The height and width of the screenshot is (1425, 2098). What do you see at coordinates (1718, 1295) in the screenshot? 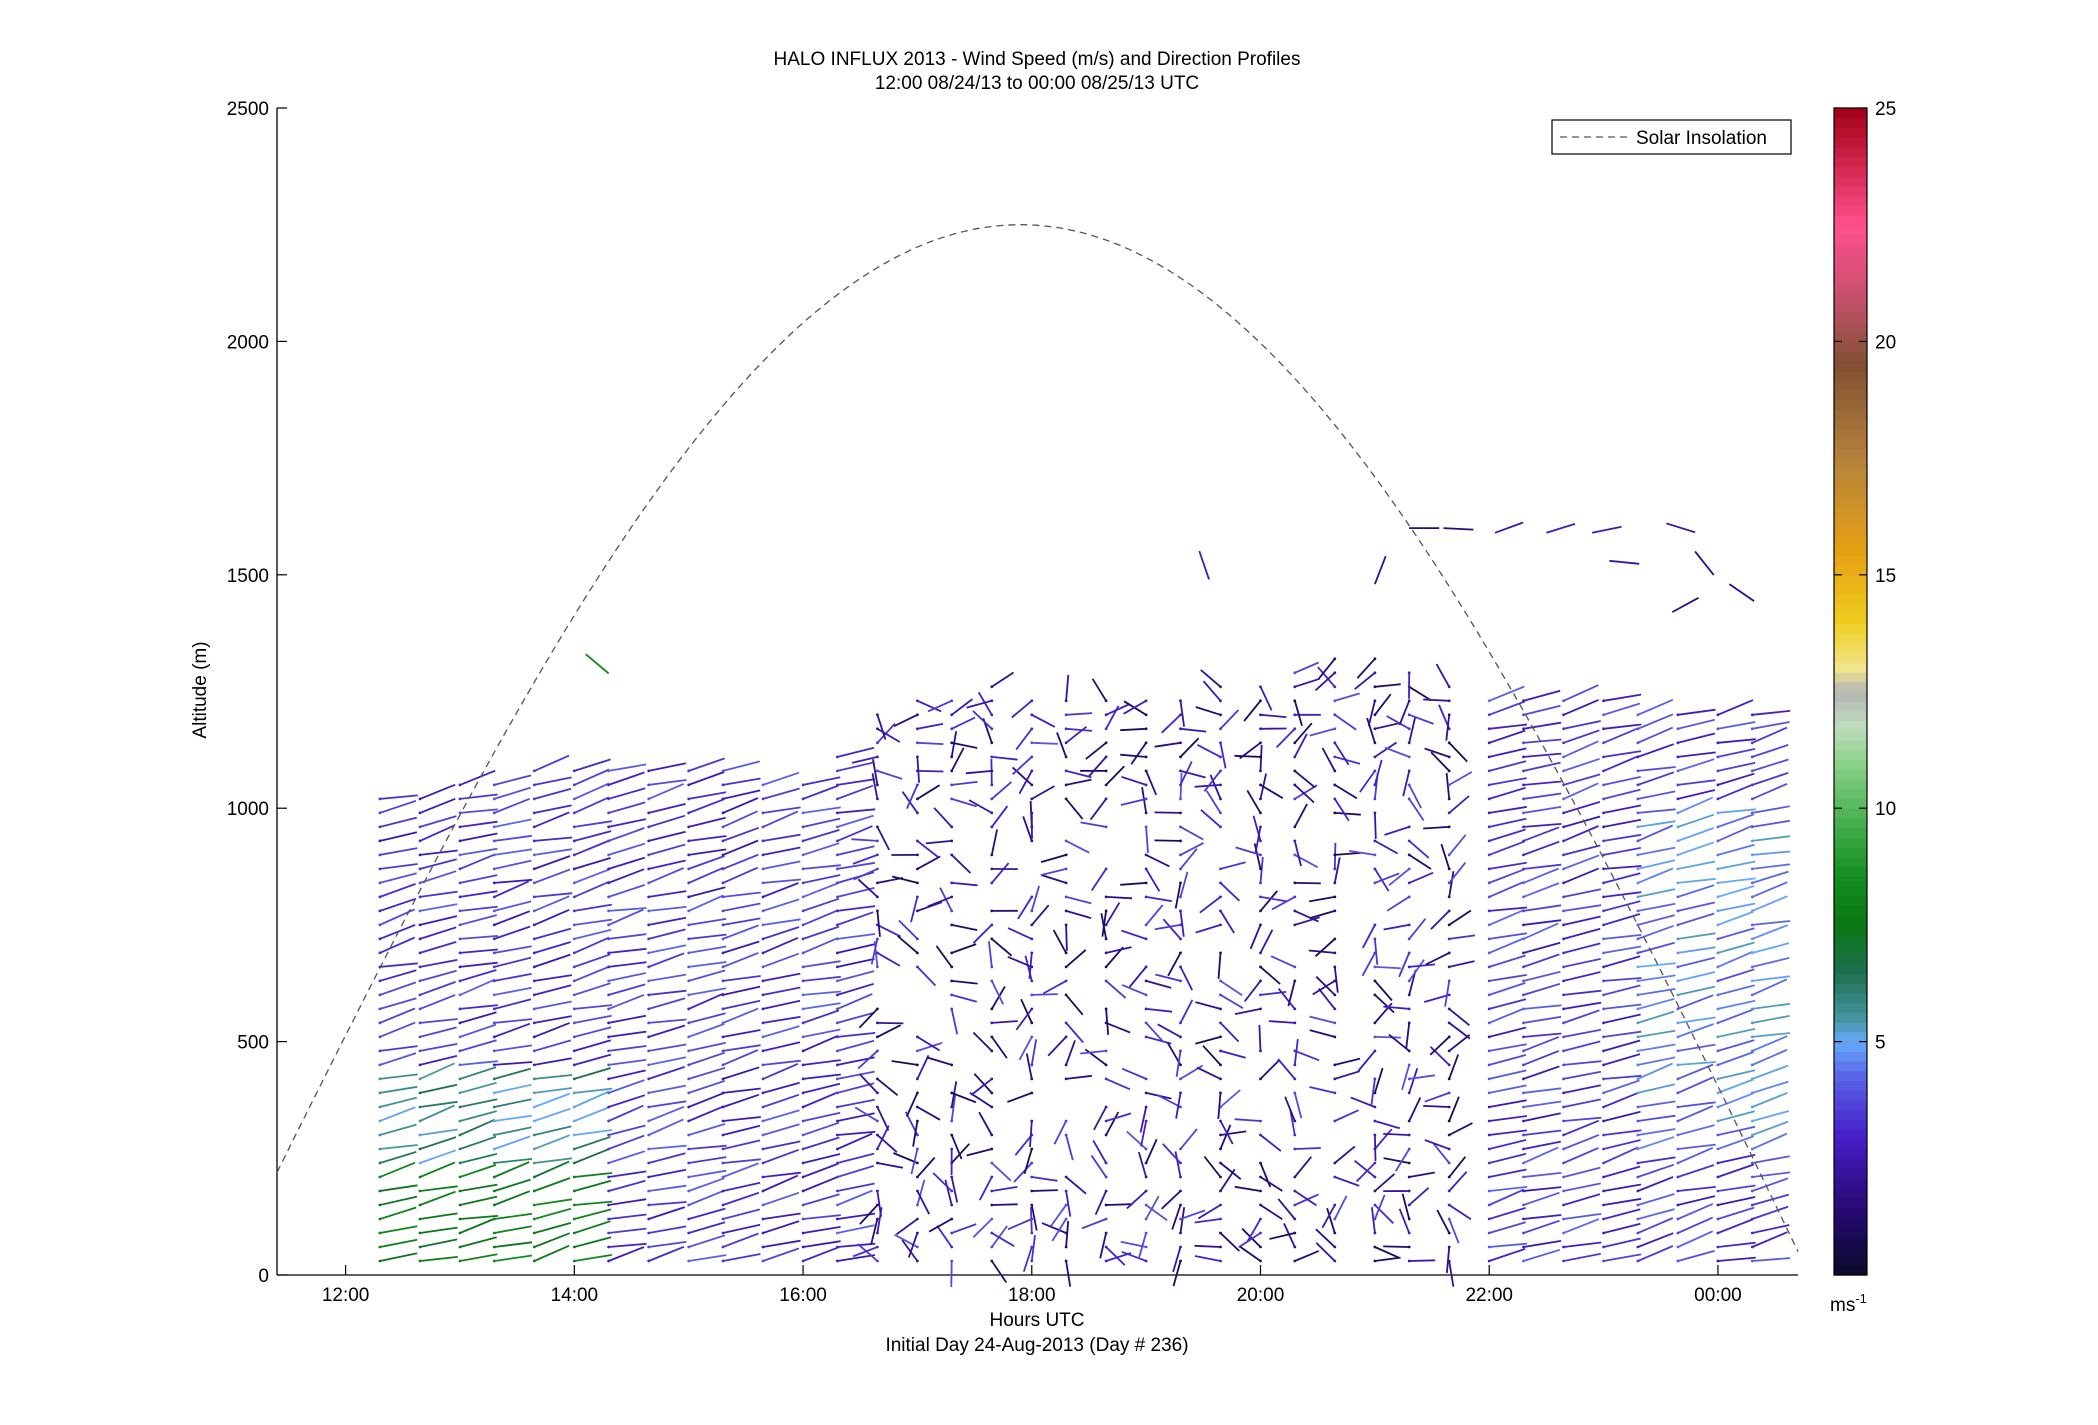
I see `x-tick-label: 00:00` at bounding box center [1718, 1295].